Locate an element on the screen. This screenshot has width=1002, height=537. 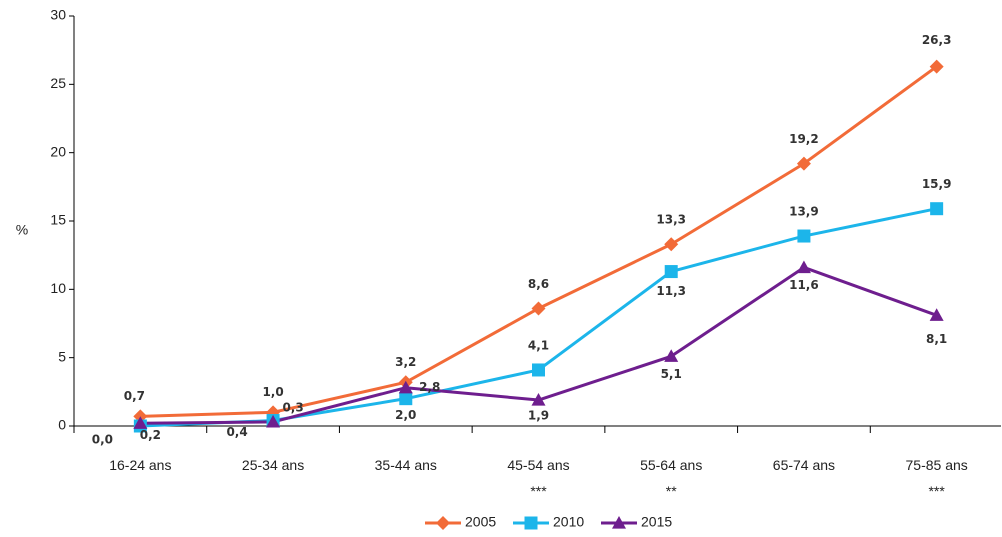
legend-label-2010: 2010 is located at coordinates (568, 522).